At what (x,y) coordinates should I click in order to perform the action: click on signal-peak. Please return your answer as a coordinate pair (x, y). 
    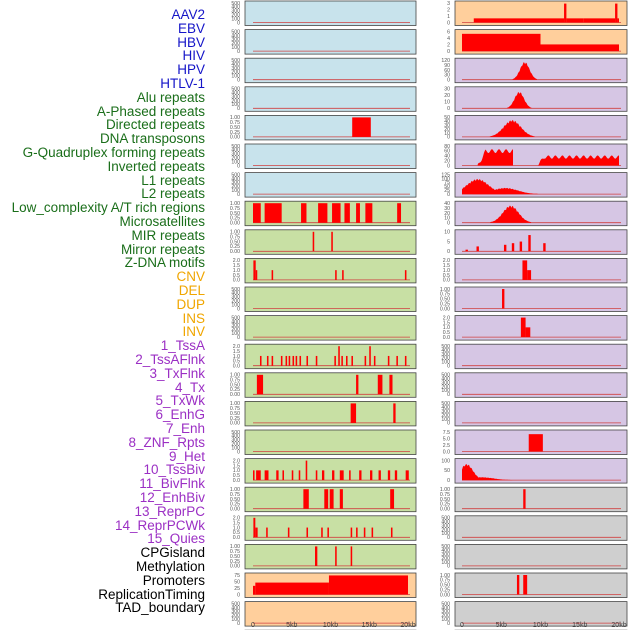
    Looking at the image, I should click on (511, 214).